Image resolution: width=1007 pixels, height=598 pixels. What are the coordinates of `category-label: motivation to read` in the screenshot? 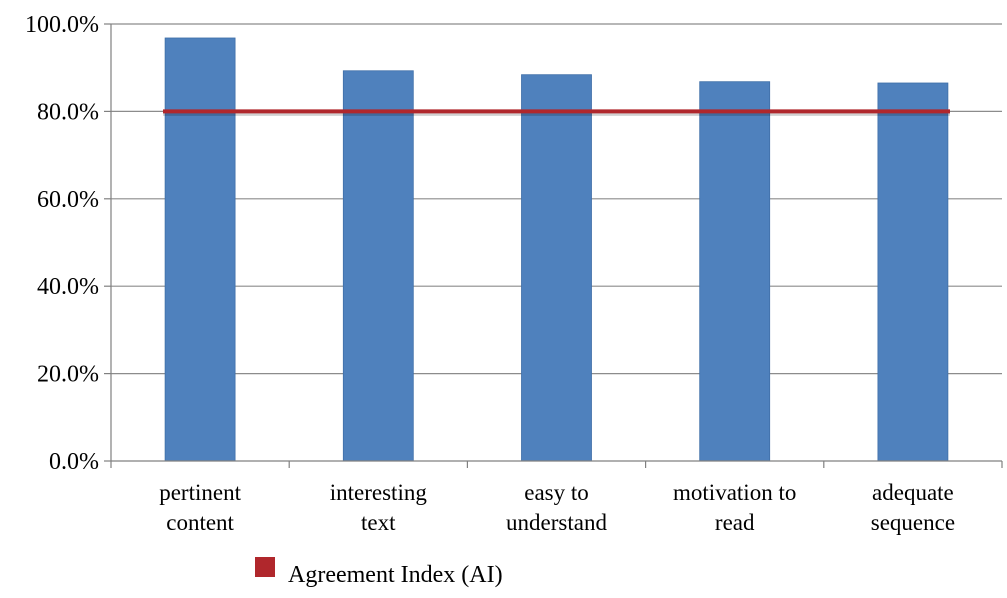 It's located at (734, 507).